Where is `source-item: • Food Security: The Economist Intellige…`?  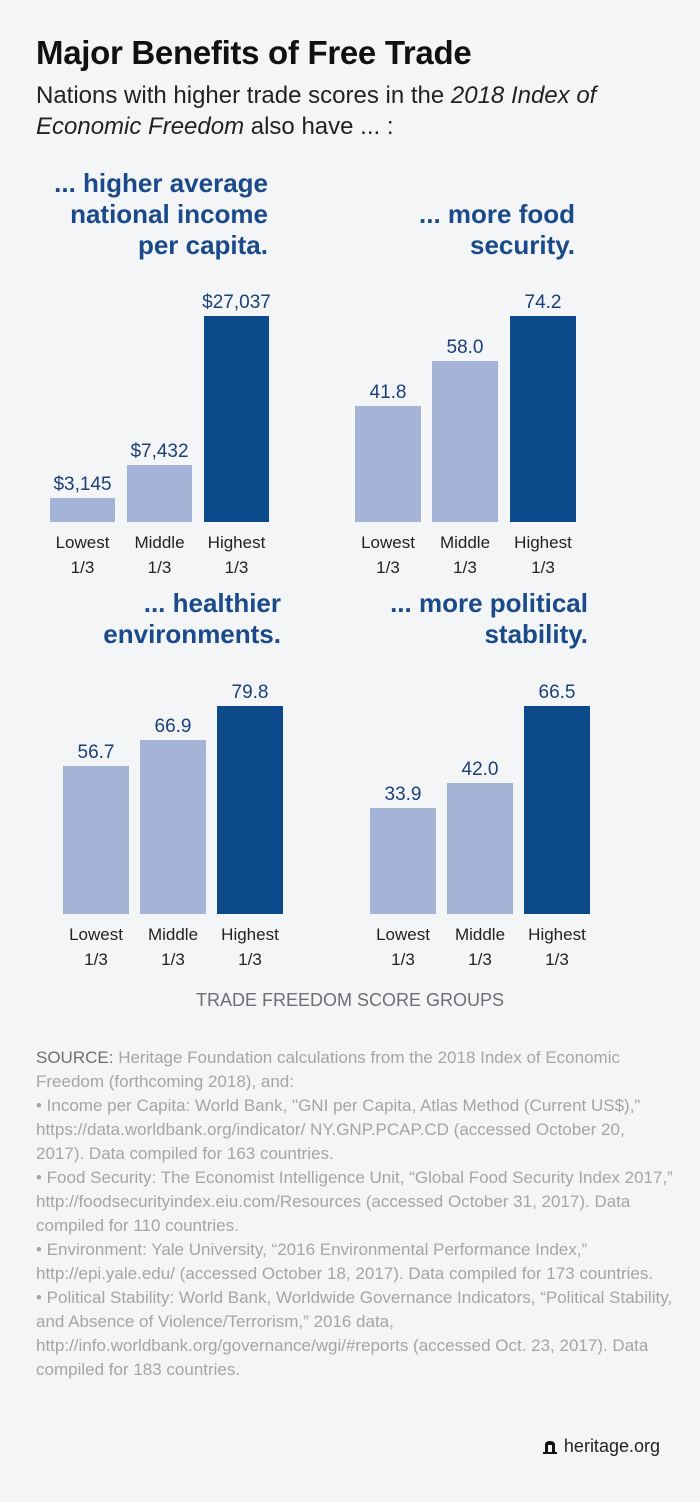
source-item: • Food Security: The Economist Intellige… is located at coordinates (354, 1201).